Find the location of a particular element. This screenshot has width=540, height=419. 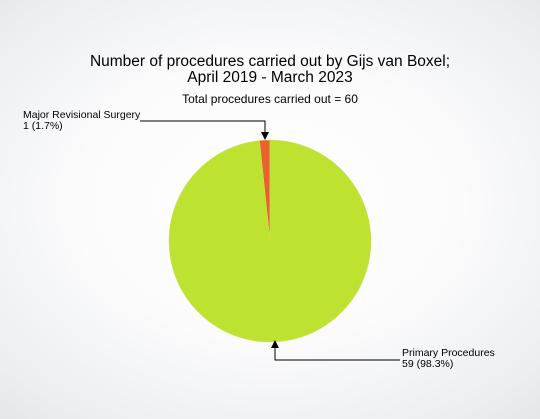

callout-primary: Primary Procedures 59 (98.3%) is located at coordinates (383, 355).